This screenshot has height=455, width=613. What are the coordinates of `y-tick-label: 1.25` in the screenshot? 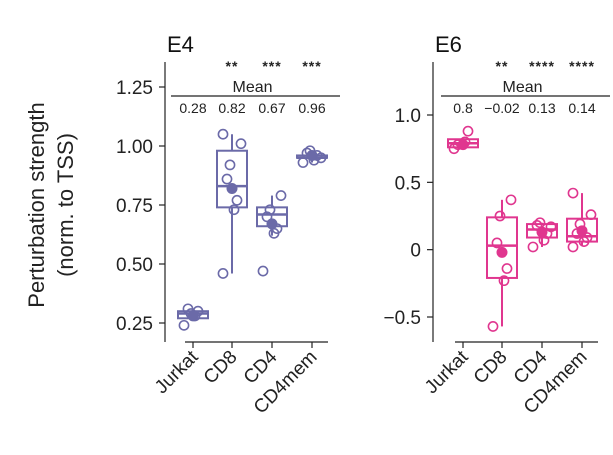 It's located at (134, 88).